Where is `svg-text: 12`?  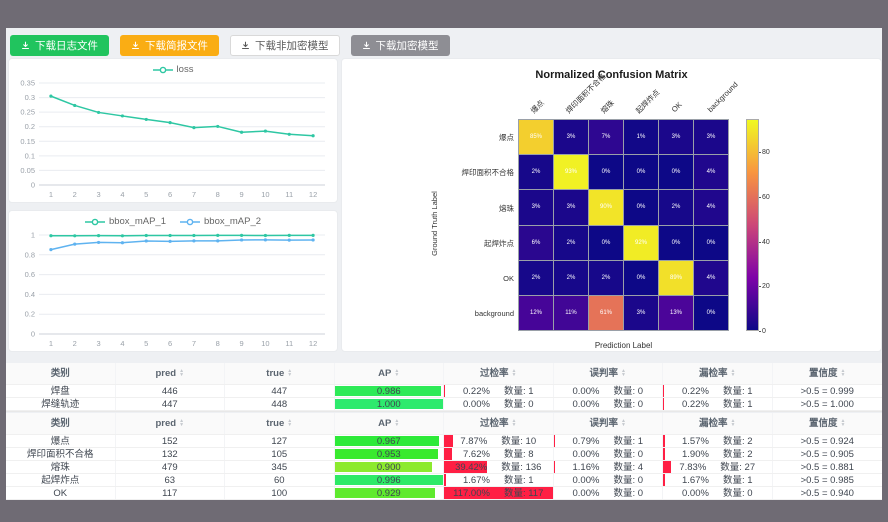 svg-text: 12 is located at coordinates (313, 343).